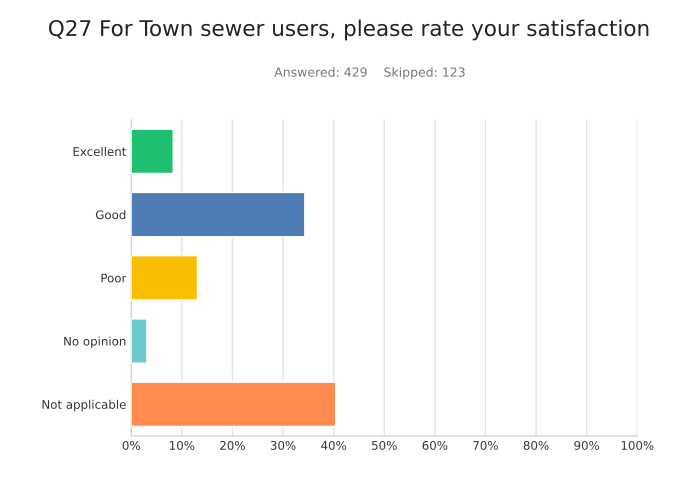  Describe the element at coordinates (84, 406) in the screenshot. I see `y-tick-label: Not applicable` at that location.